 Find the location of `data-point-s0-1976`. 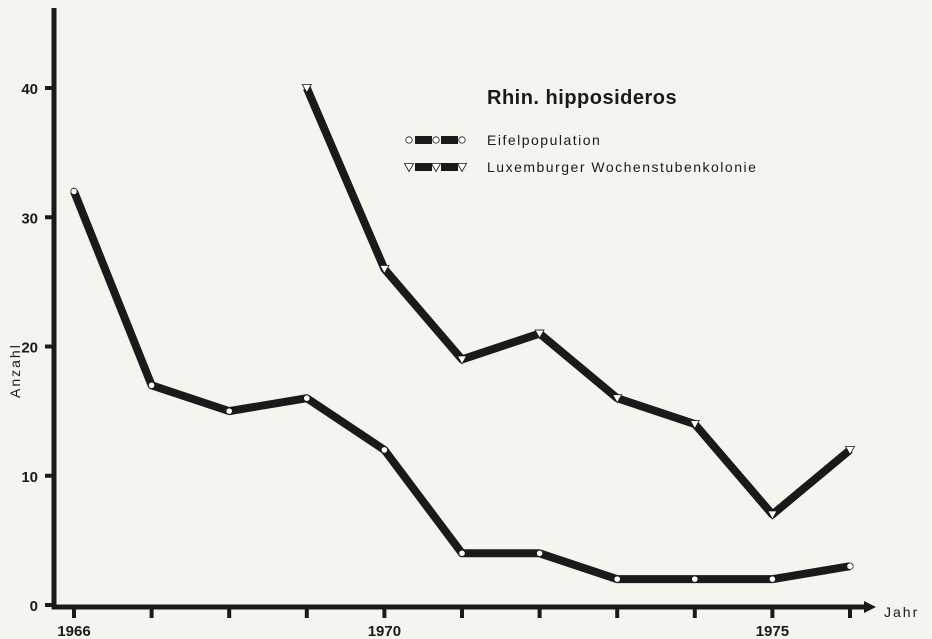

data-point-s0-1976 is located at coordinates (850, 566).